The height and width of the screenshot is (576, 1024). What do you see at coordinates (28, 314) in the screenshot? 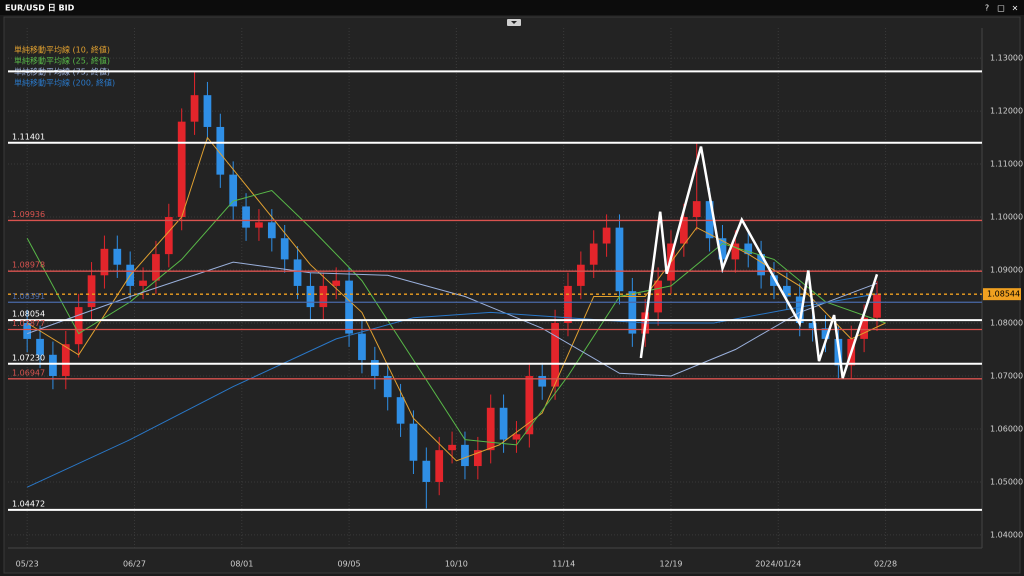
I see `level-label: 1.08054` at bounding box center [28, 314].